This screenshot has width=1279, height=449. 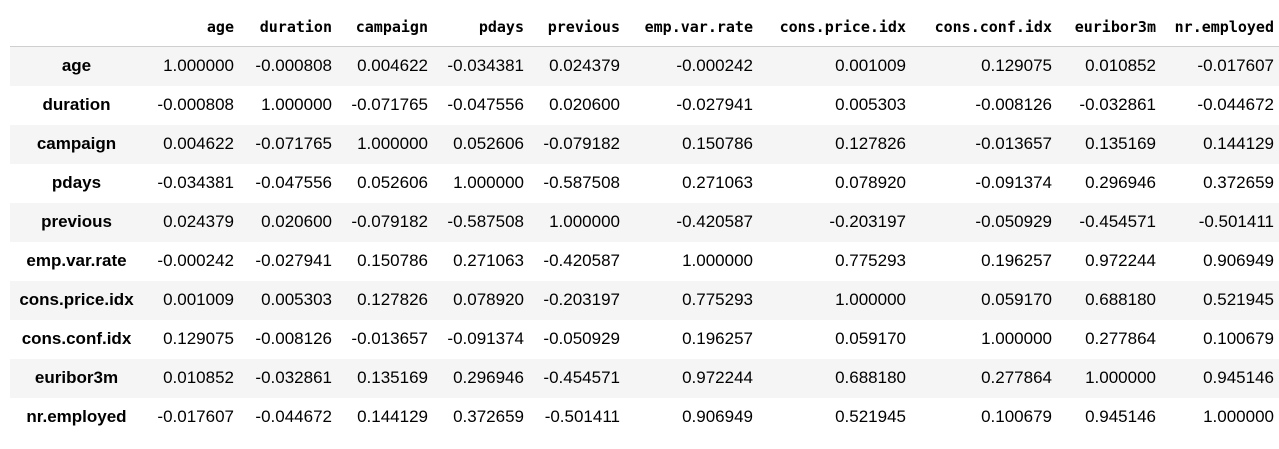 I want to click on column-header-age: age, so click(x=191, y=27).